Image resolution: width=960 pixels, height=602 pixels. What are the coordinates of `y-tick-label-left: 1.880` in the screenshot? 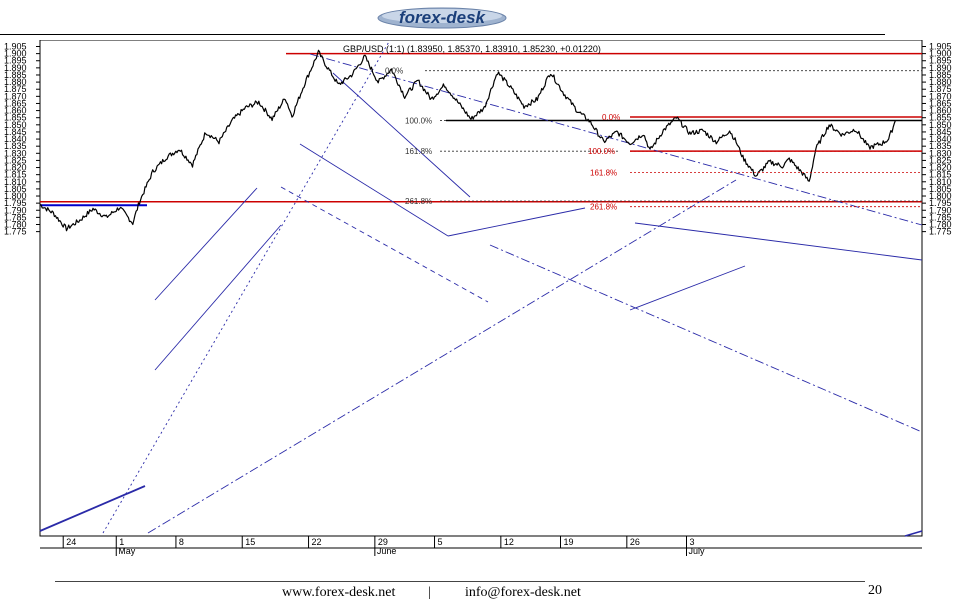 It's located at (15, 82).